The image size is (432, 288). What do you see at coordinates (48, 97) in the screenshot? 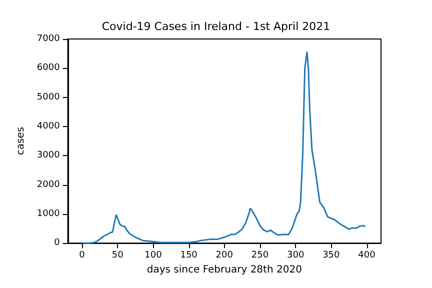
I see `y-tick-label: 5000` at bounding box center [48, 97].